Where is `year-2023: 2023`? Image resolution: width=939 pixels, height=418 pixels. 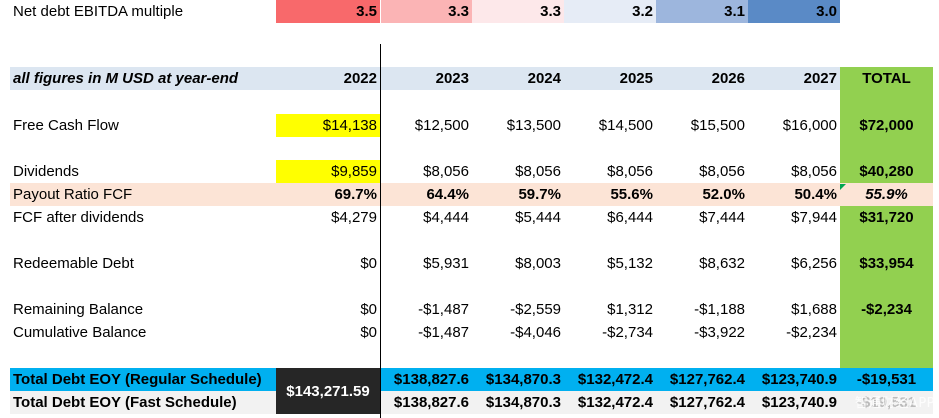
year-2023: 2023 is located at coordinates (452, 78).